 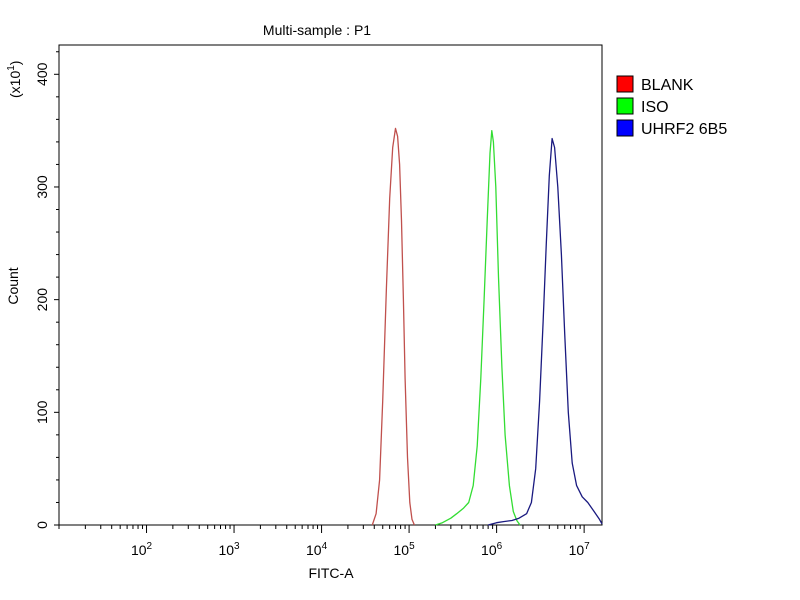 I want to click on svg-text: (x101), so click(x=14, y=79).